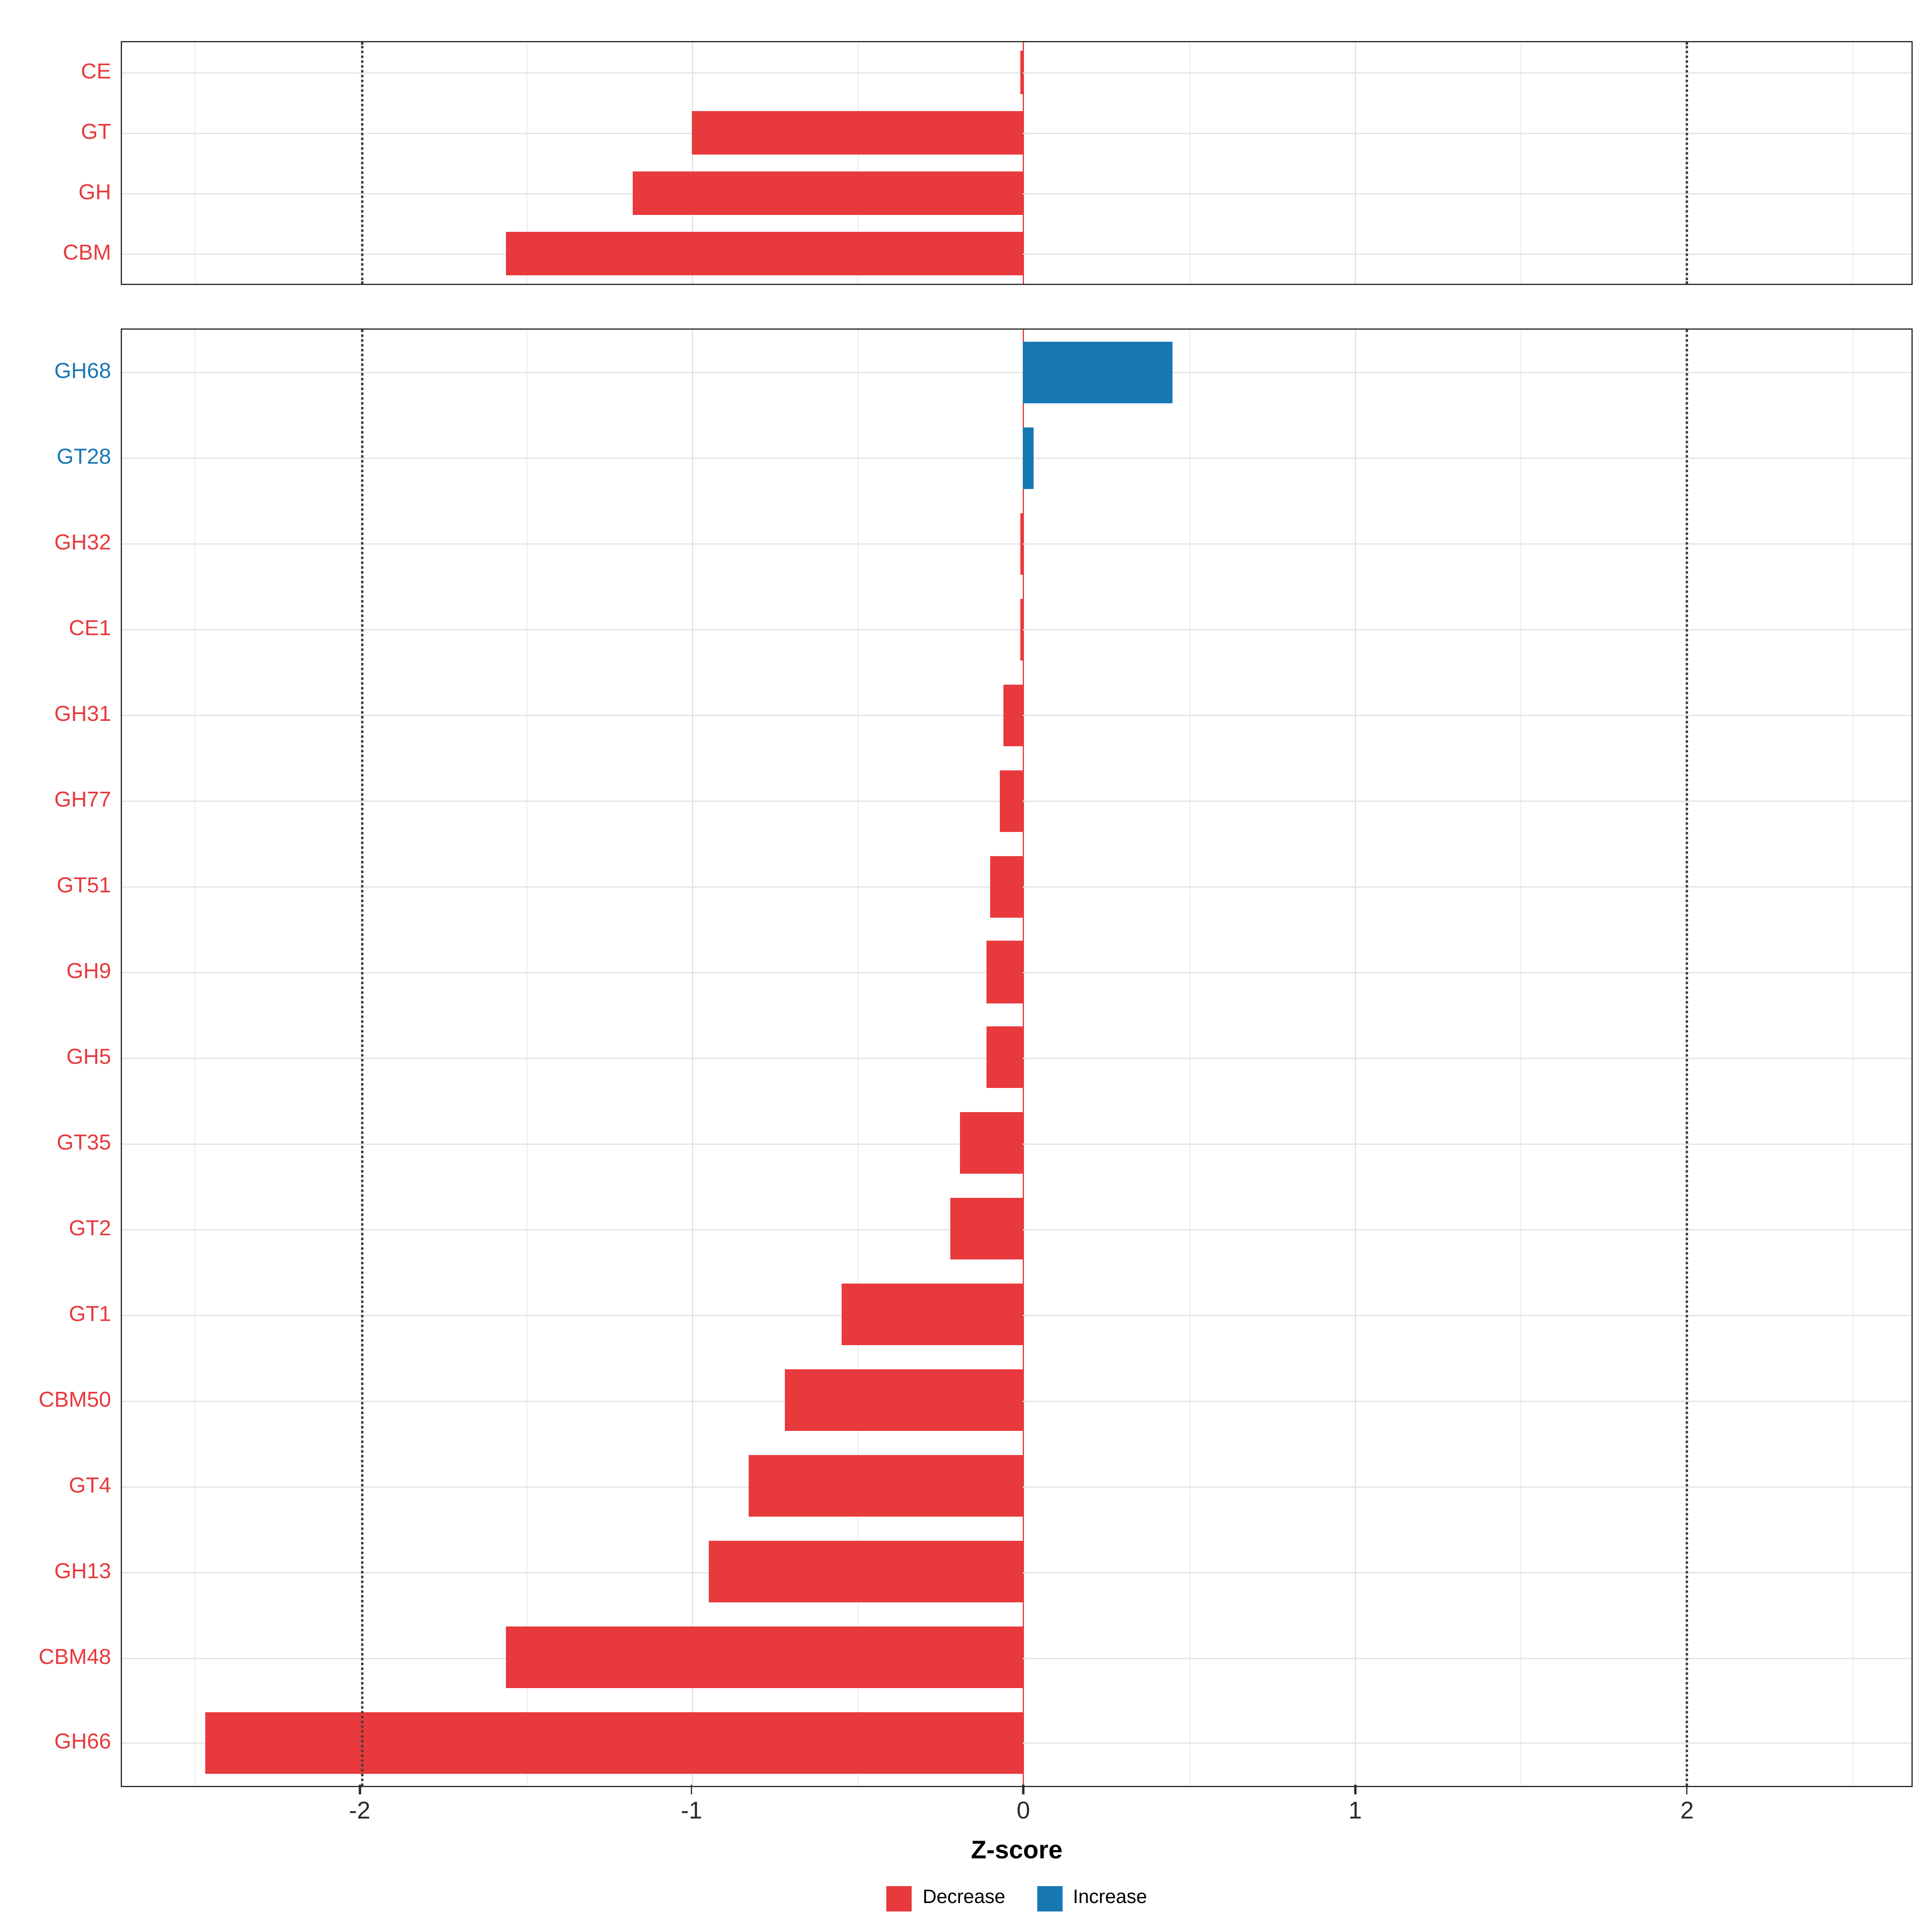 Image resolution: width=1932 pixels, height=1932 pixels. Describe the element at coordinates (1687, 1811) in the screenshot. I see `x-tick-label: 2` at that location.